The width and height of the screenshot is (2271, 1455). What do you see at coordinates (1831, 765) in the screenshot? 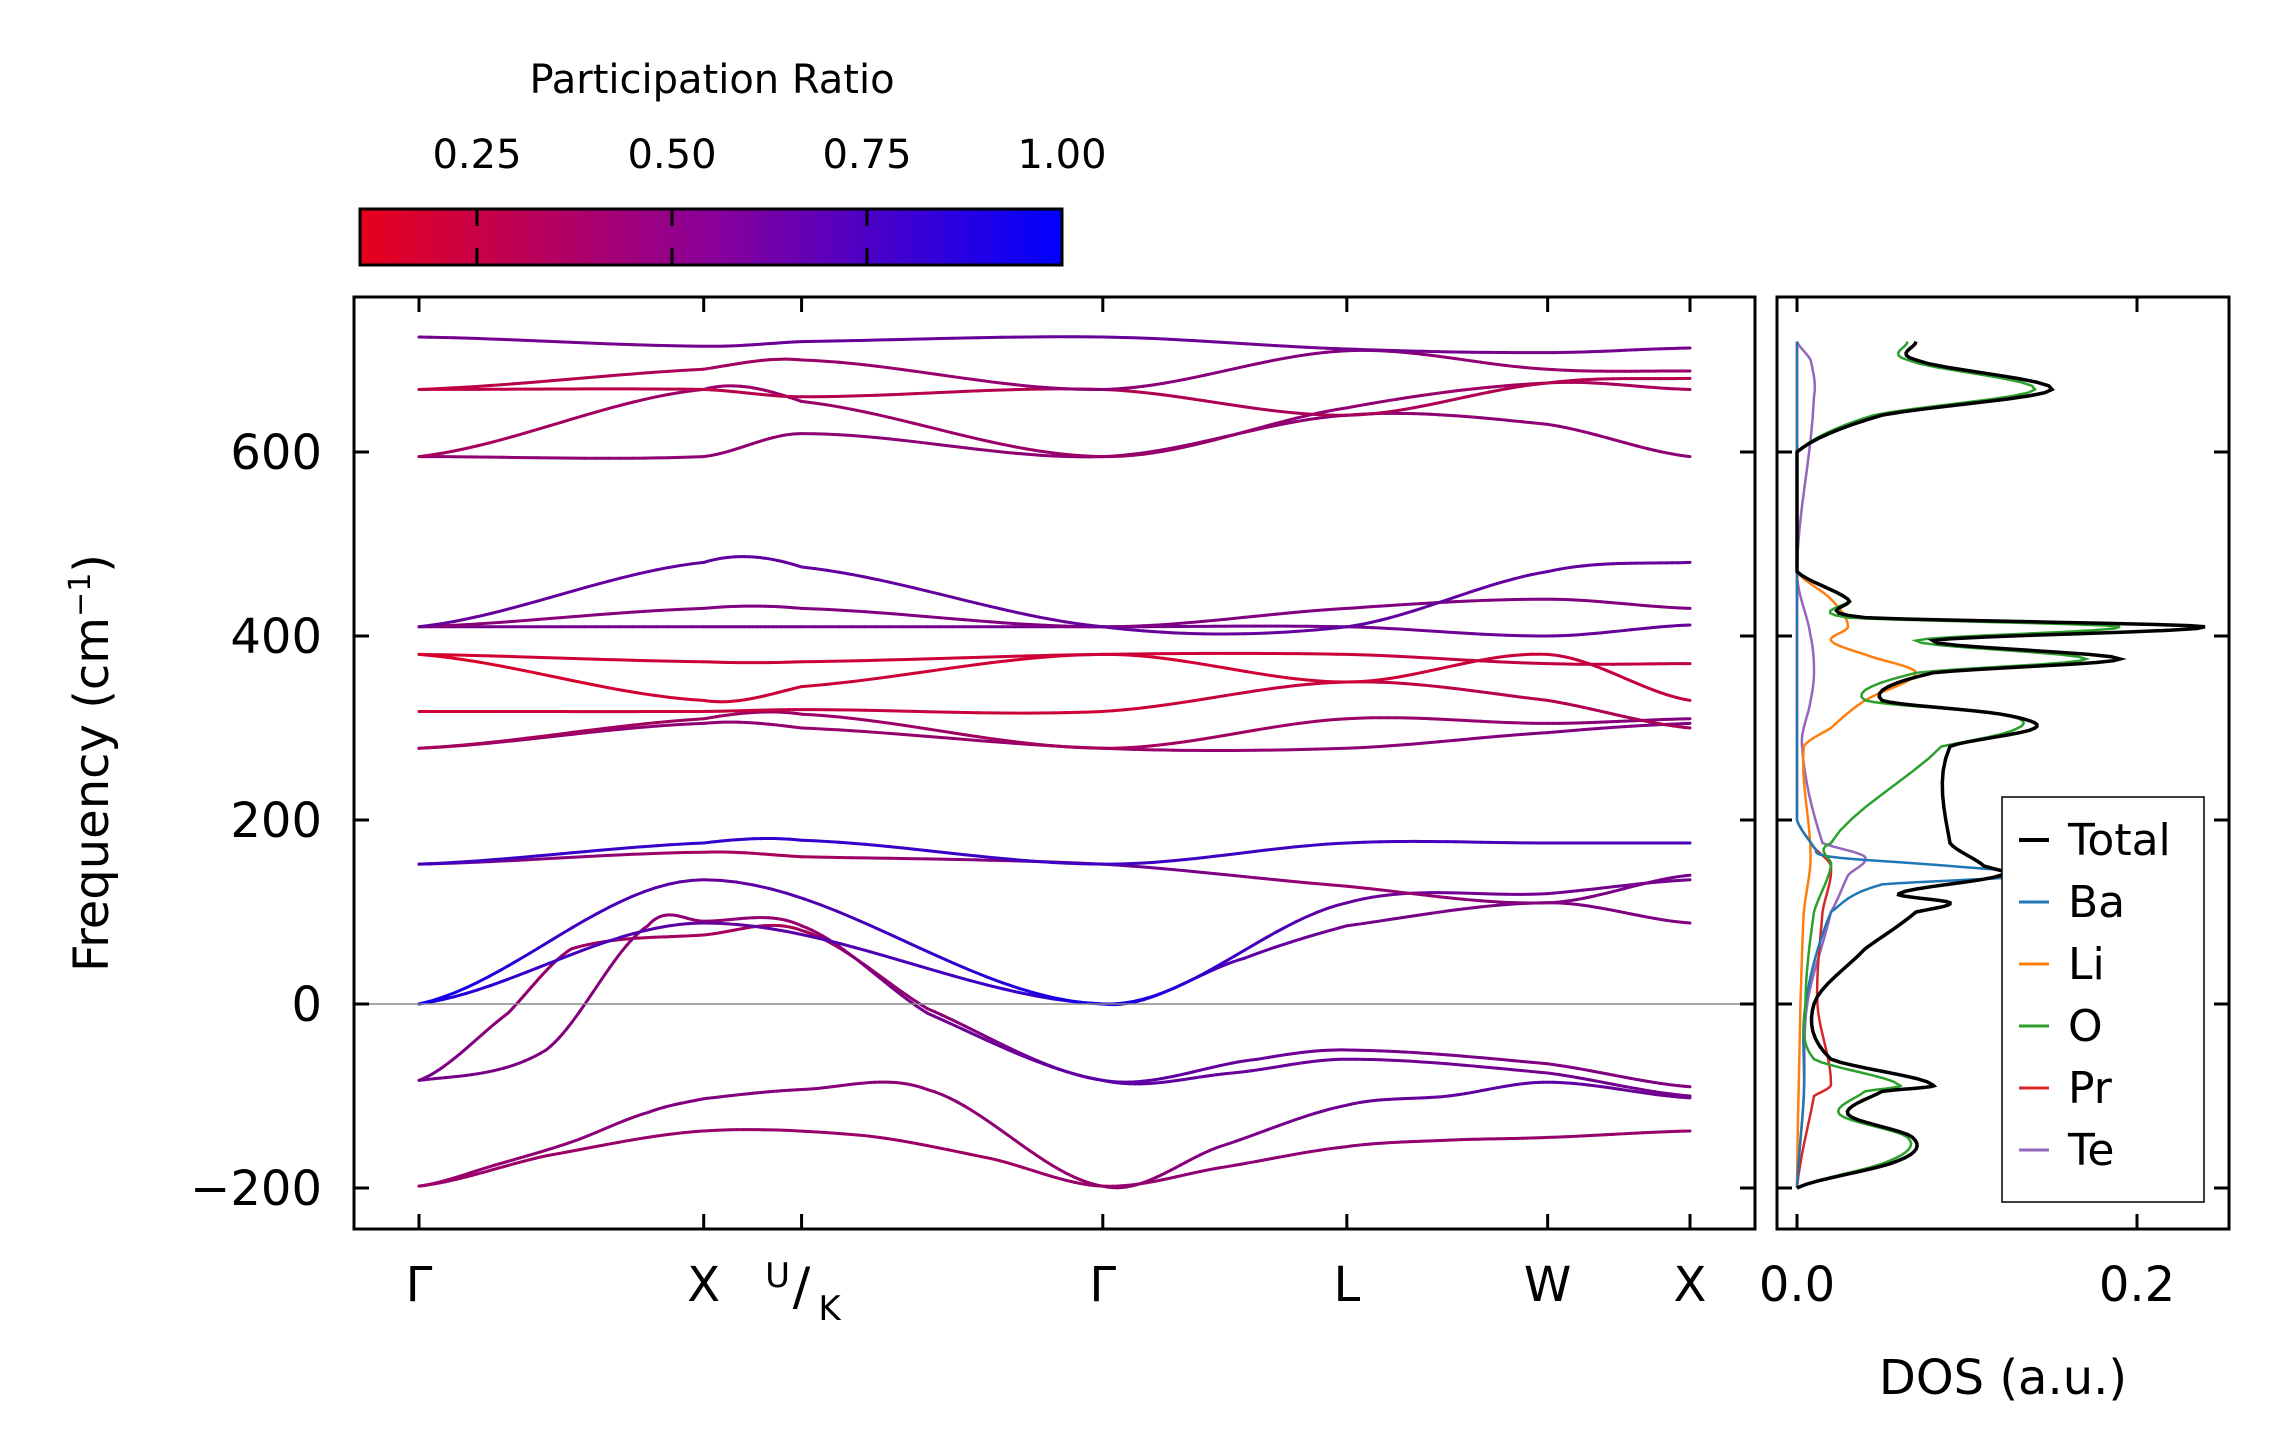
I see `dos-line-te` at bounding box center [1831, 765].